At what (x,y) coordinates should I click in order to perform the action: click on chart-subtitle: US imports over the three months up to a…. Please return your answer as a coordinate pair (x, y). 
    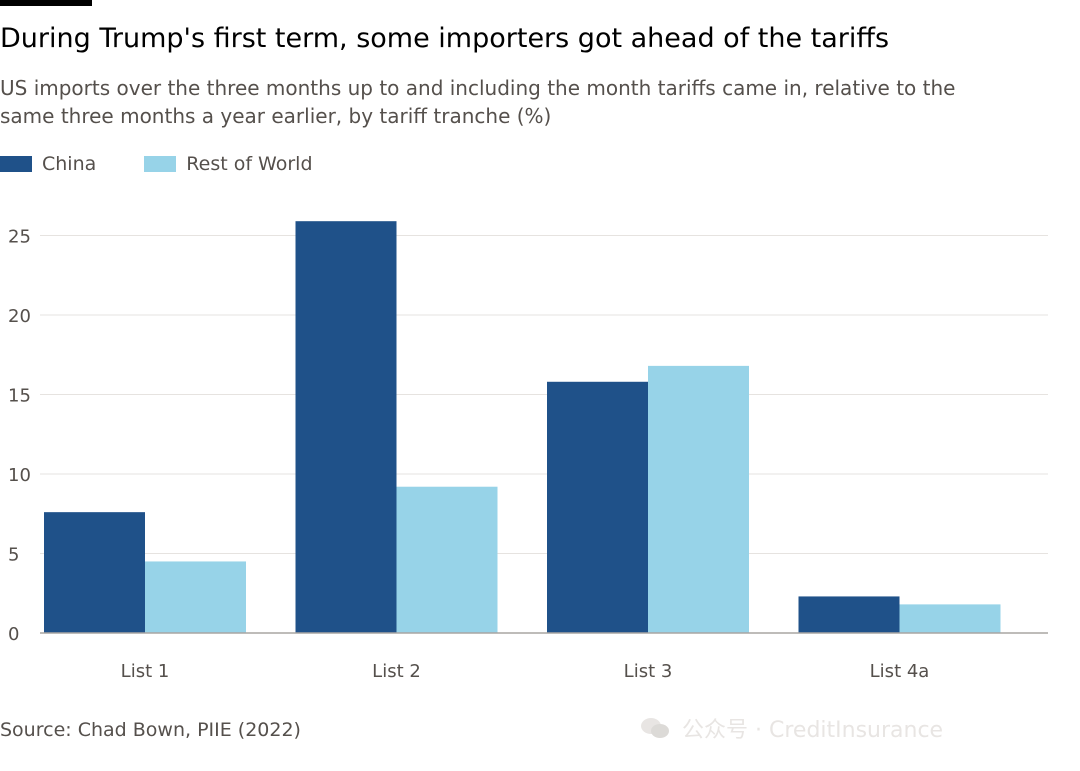
    Looking at the image, I should click on (478, 102).